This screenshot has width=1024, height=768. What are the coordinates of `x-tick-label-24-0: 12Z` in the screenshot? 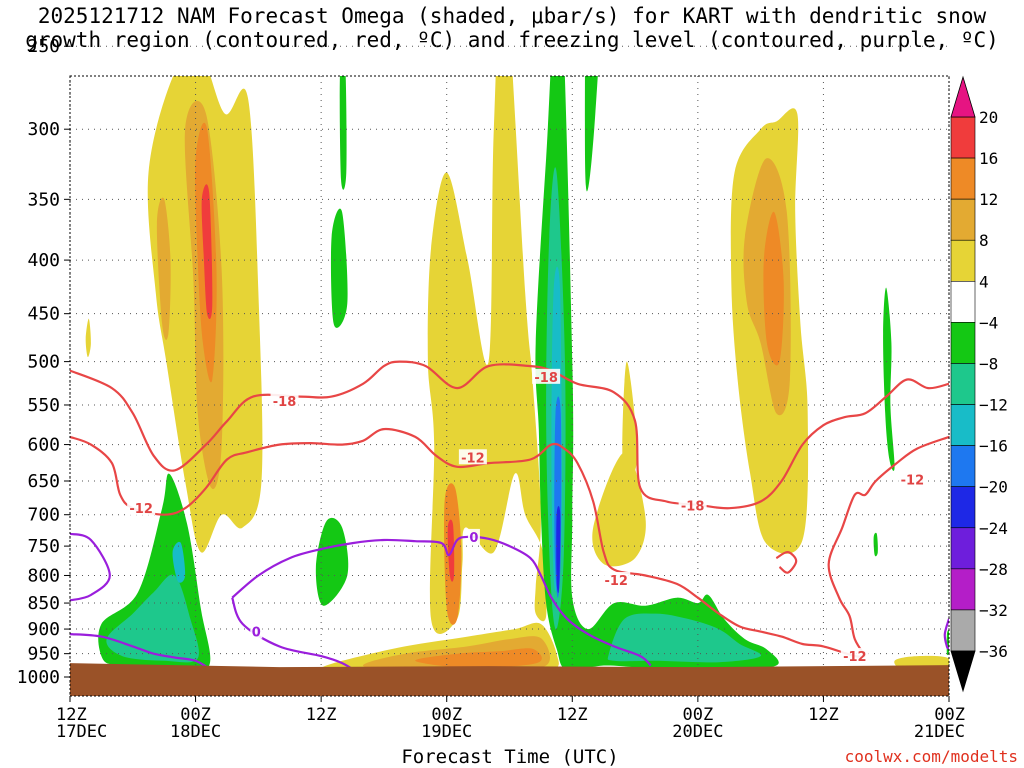 It's located at (321, 715).